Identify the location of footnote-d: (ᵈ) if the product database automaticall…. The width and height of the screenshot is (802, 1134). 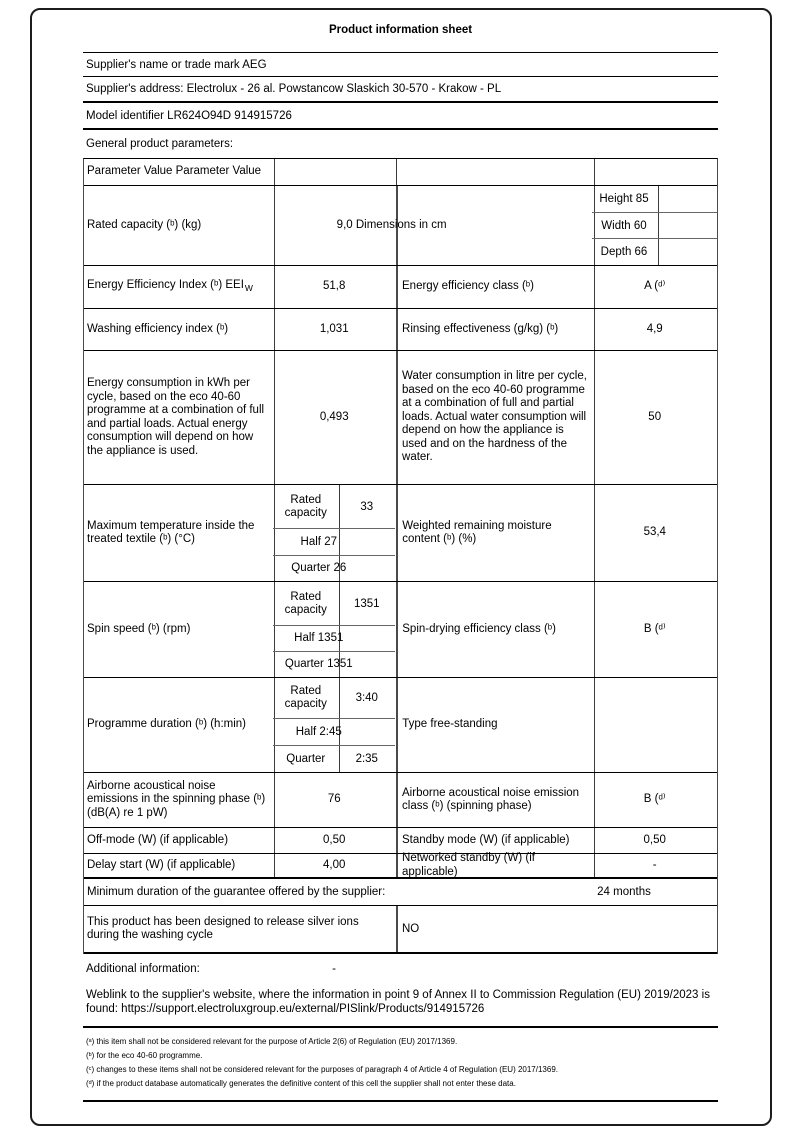
(301, 1083).